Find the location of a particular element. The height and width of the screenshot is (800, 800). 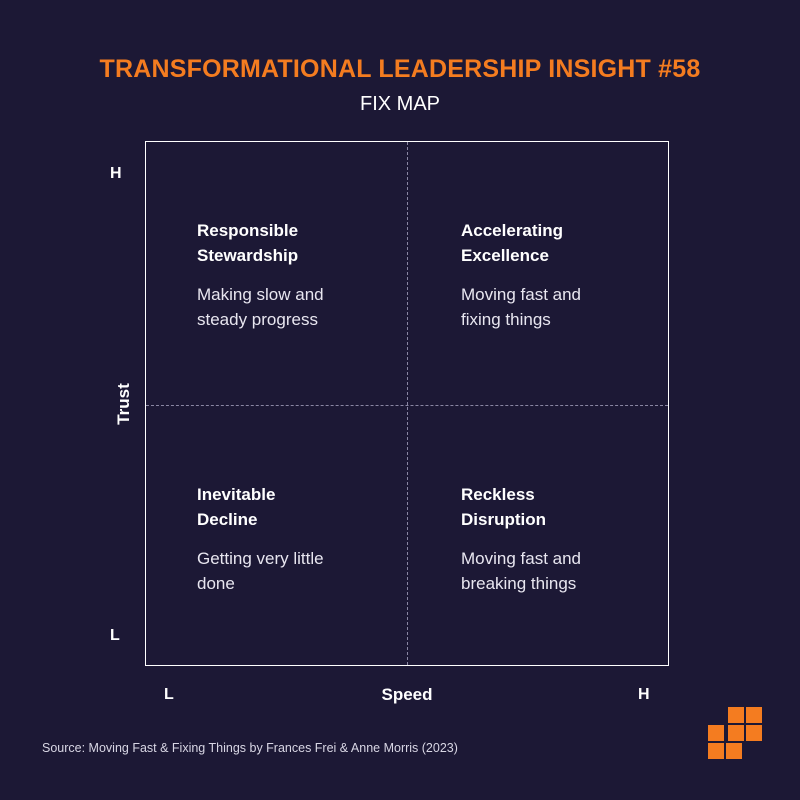

quadrant-description: Getting very little done is located at coordinates (260, 571).